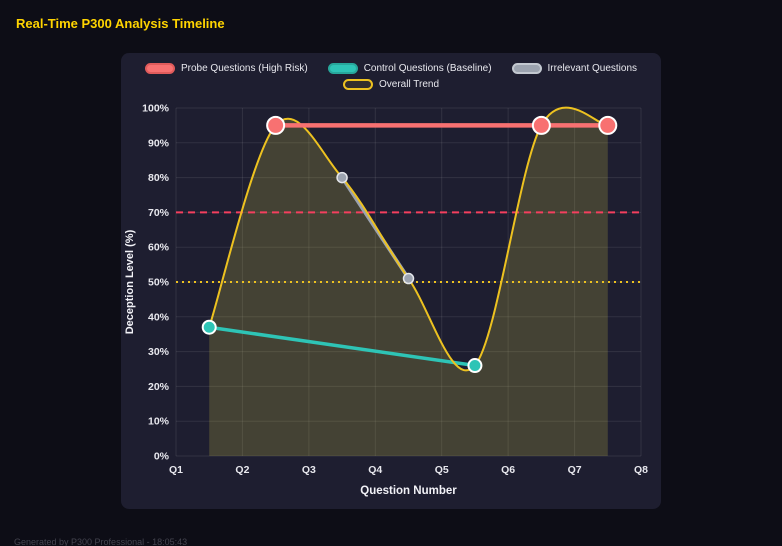 The width and height of the screenshot is (782, 546). What do you see at coordinates (159, 143) in the screenshot?
I see `svg-text: 90%` at bounding box center [159, 143].